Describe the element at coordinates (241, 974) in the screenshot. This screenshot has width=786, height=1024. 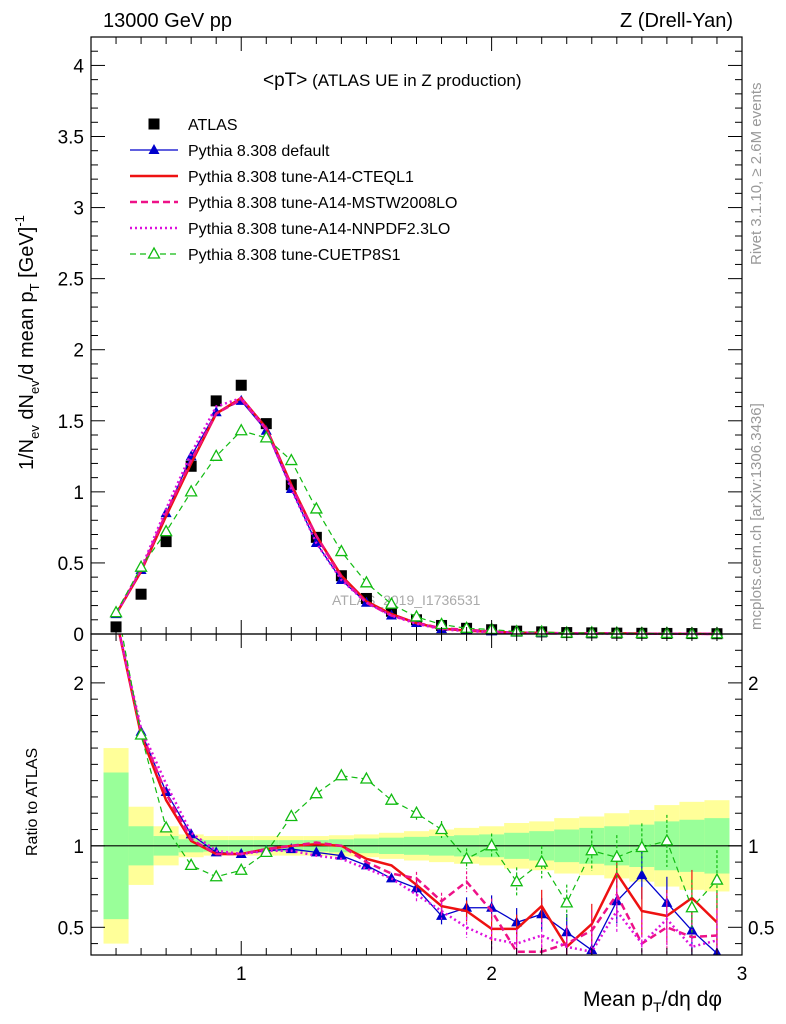
I see `x-tick-label: 1` at that location.